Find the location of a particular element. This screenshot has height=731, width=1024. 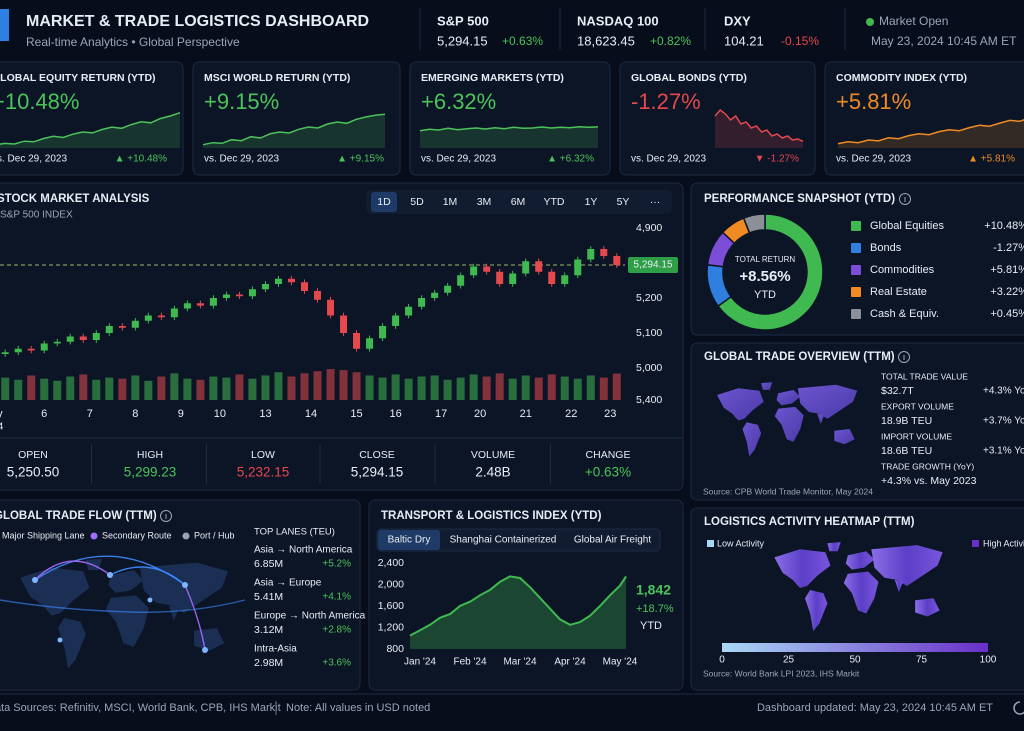

last-price-label: 5,294.15 is located at coordinates (653, 265).